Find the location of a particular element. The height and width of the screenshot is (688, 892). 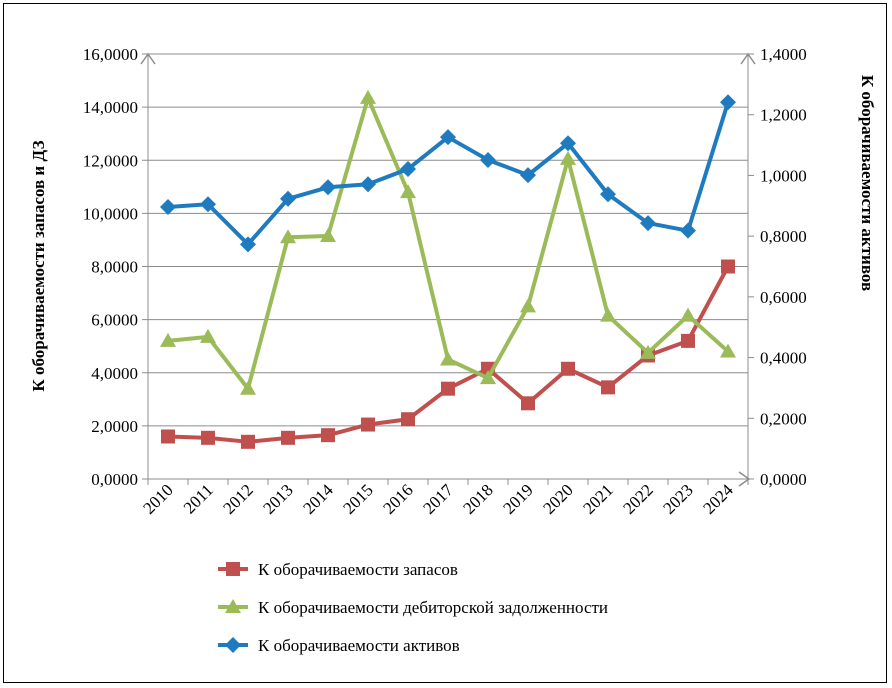

left-tick-label: 0,0000 is located at coordinates (114, 479).